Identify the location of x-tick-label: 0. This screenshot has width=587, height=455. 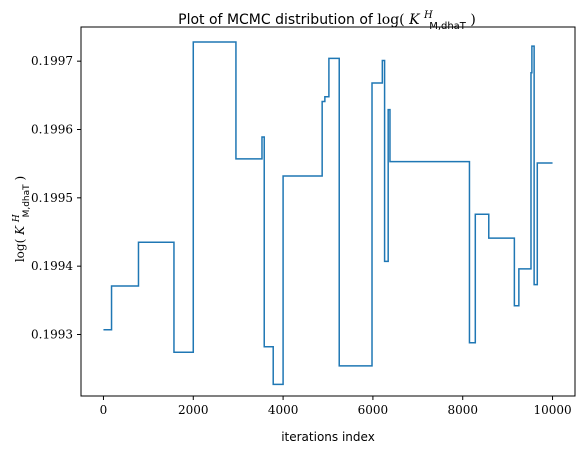
(104, 410).